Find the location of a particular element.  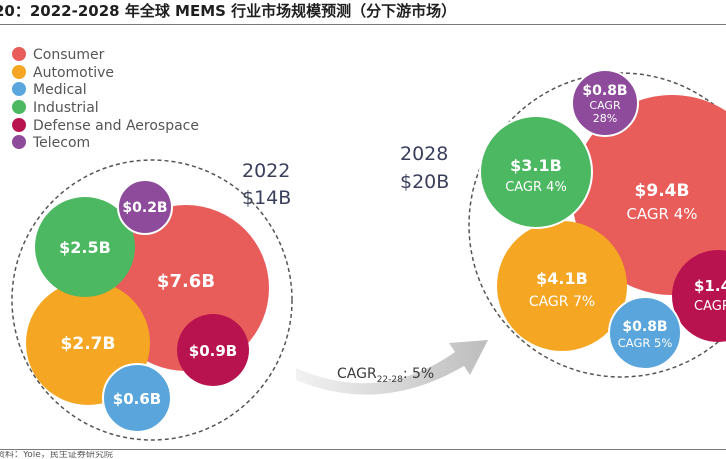

legend-label: Defense and Aerospace is located at coordinates (116, 126).